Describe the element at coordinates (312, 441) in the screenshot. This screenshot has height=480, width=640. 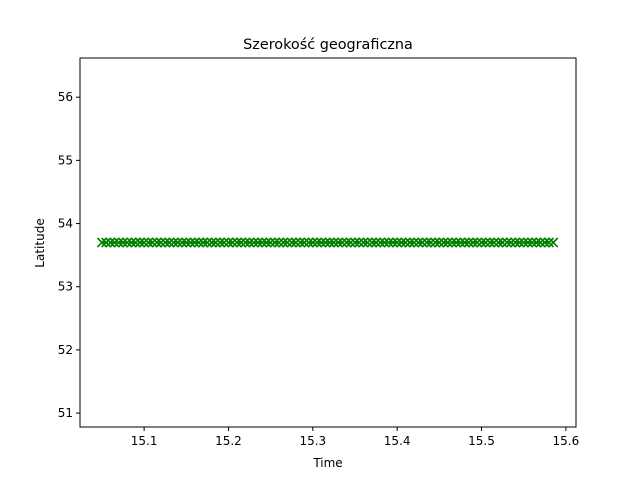
I see `x-tick-label: 15.3` at that location.